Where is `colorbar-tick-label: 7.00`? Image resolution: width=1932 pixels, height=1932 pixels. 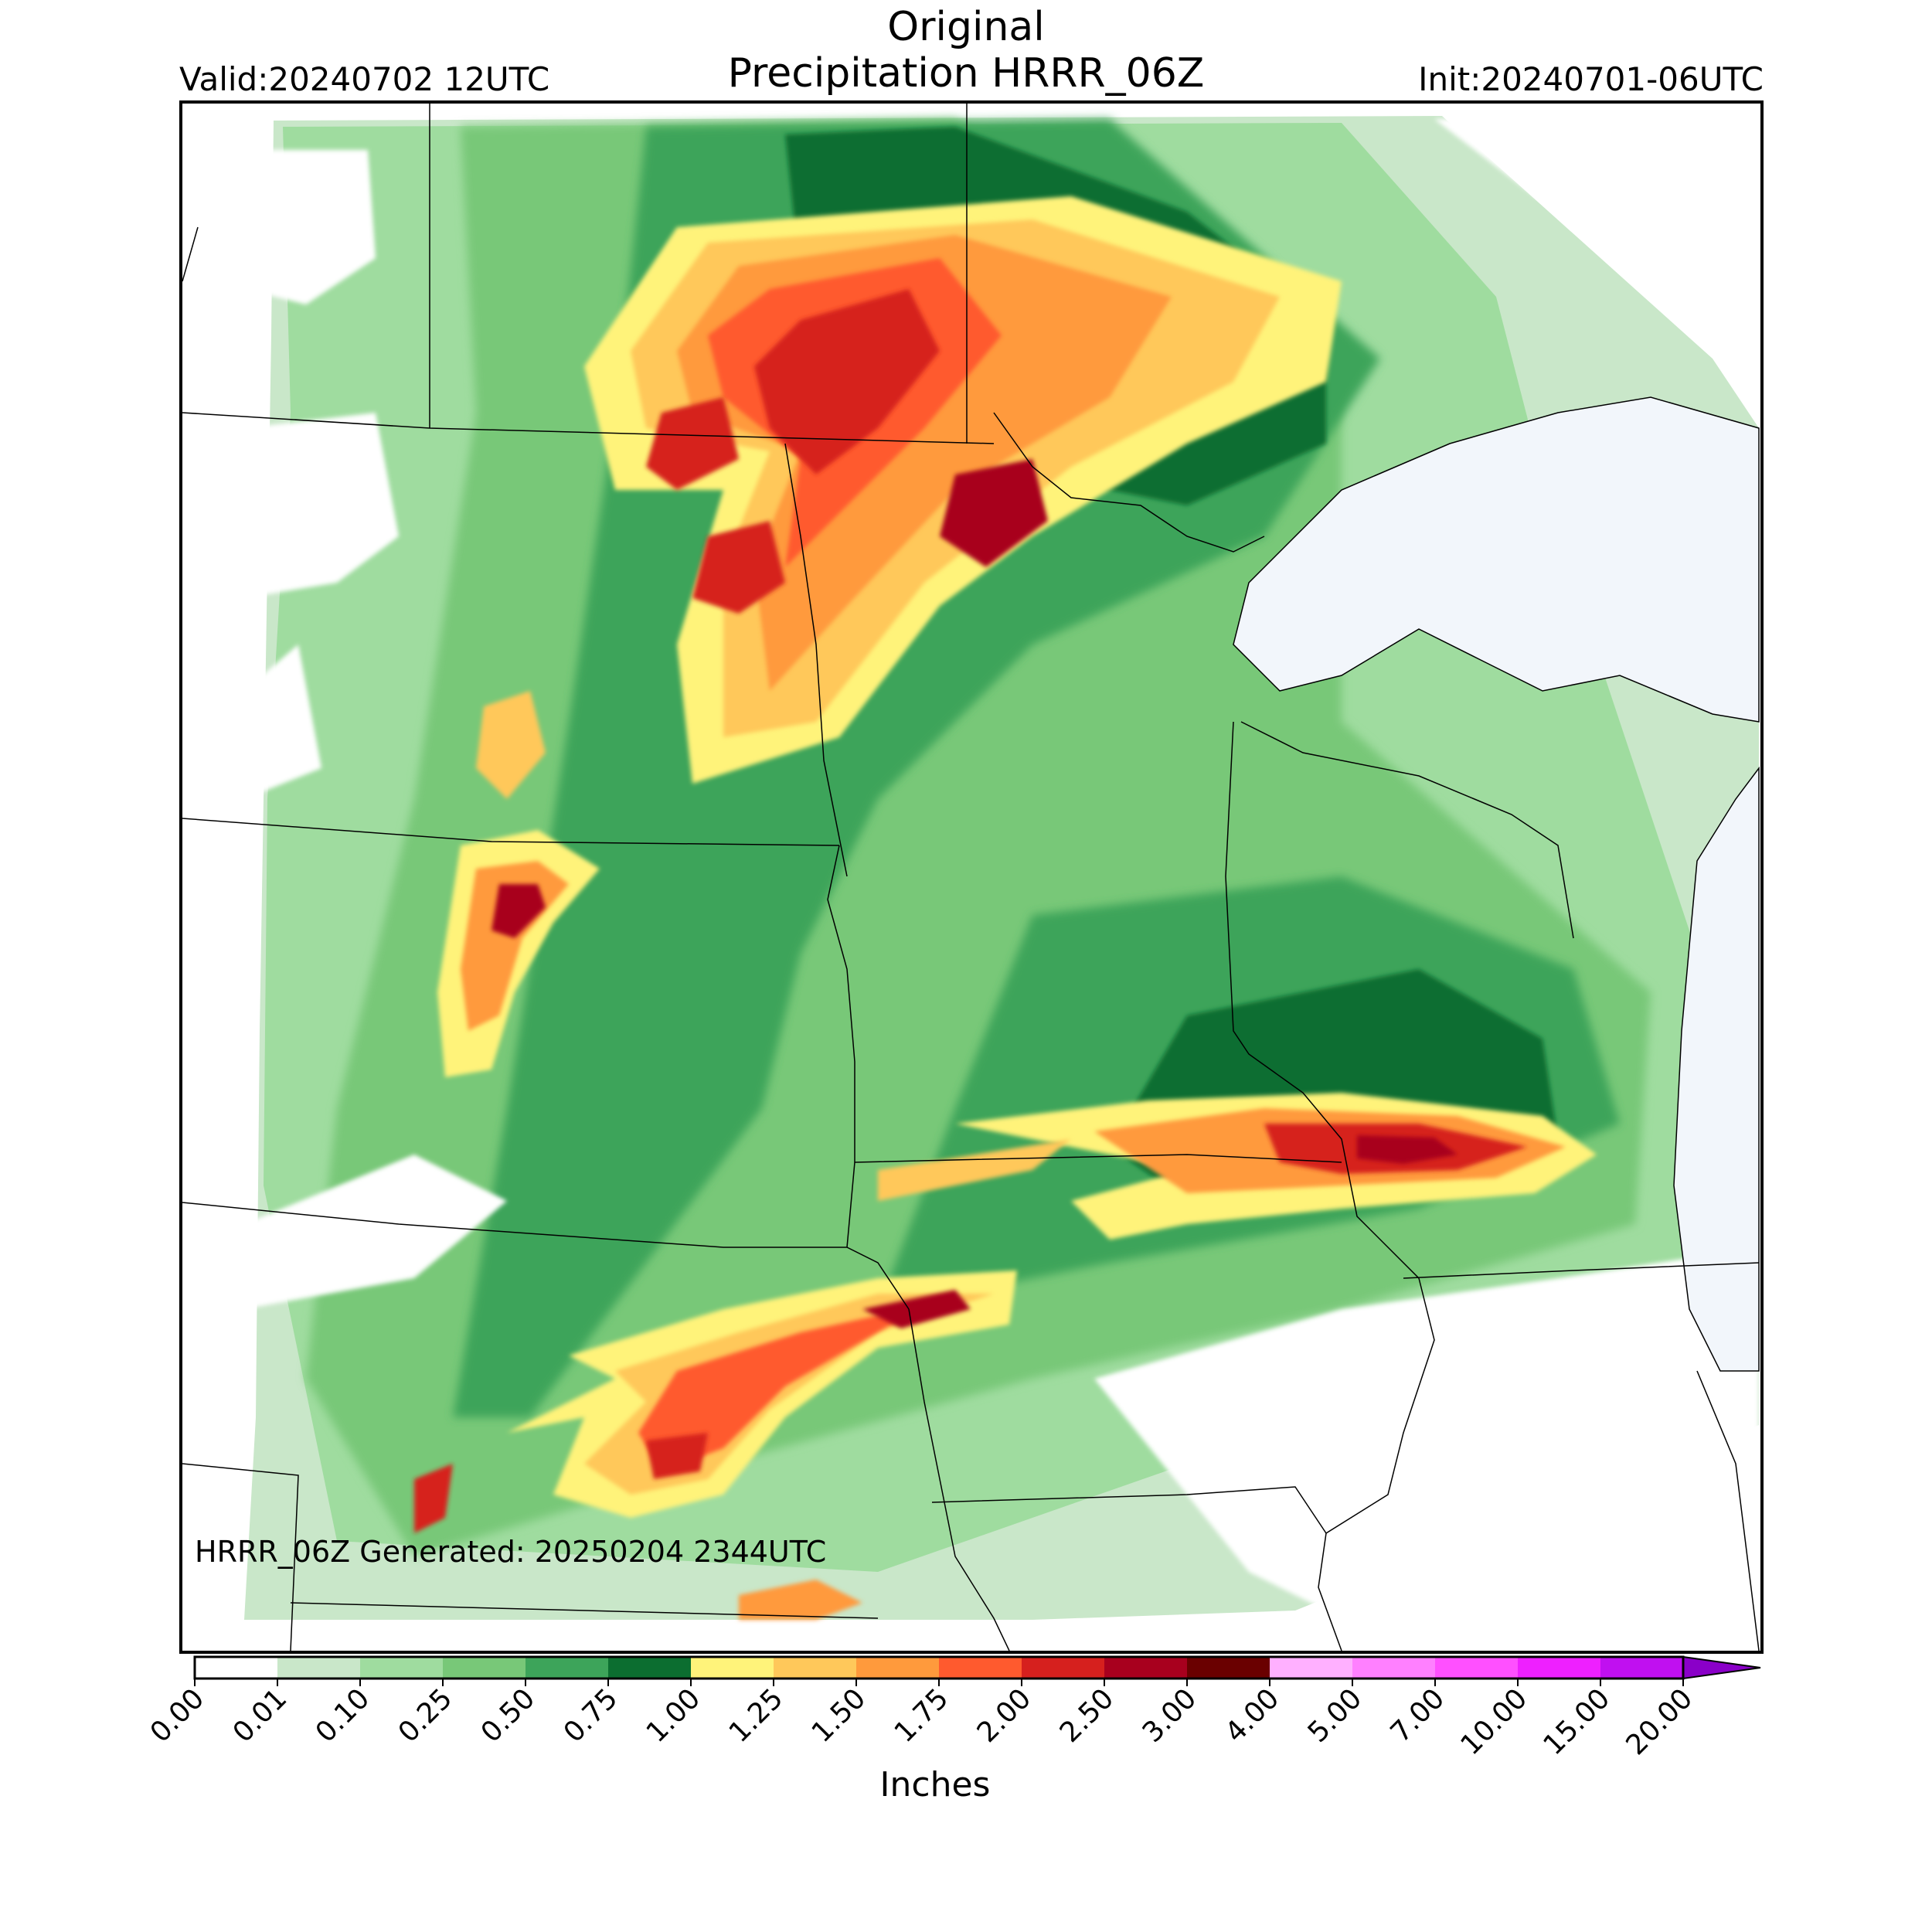 colorbar-tick-label: 7.00 is located at coordinates (1418, 1715).